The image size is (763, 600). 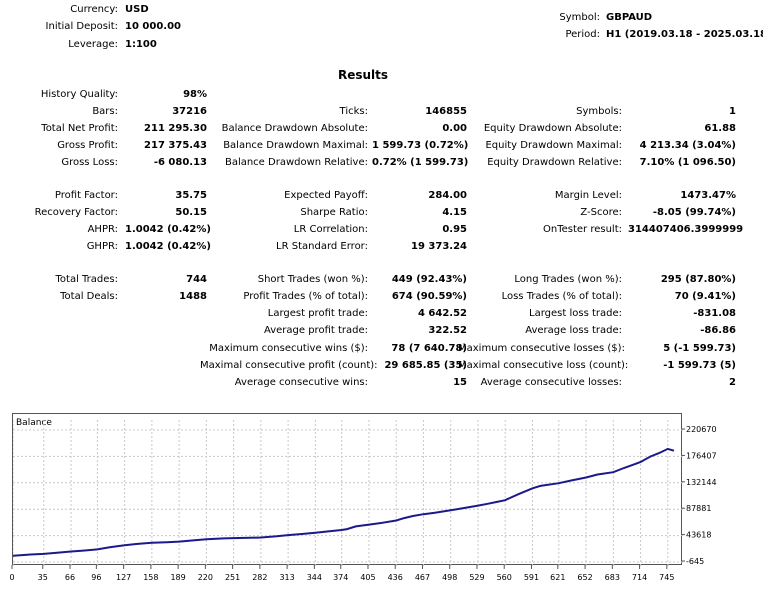 What do you see at coordinates (205, 577) in the screenshot?
I see `x-tick-label: 220` at bounding box center [205, 577].